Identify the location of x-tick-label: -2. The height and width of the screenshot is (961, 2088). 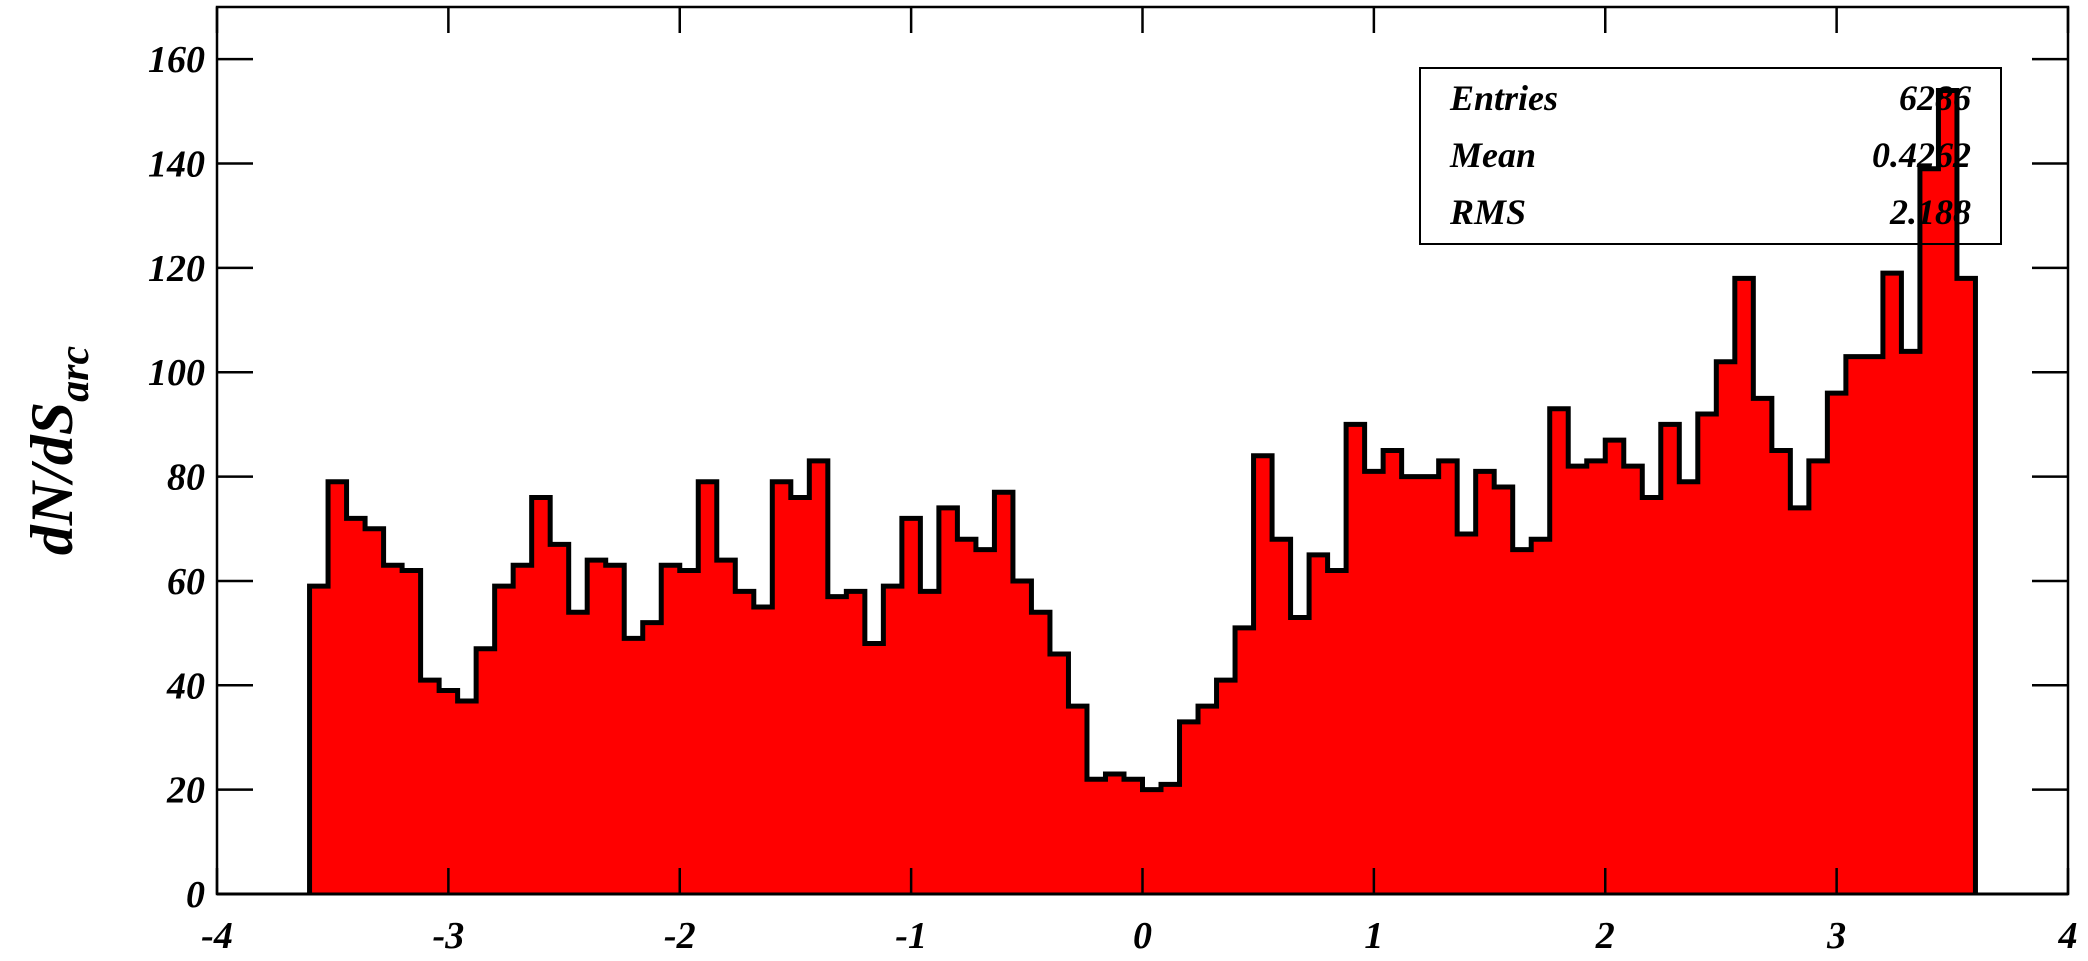
(680, 935).